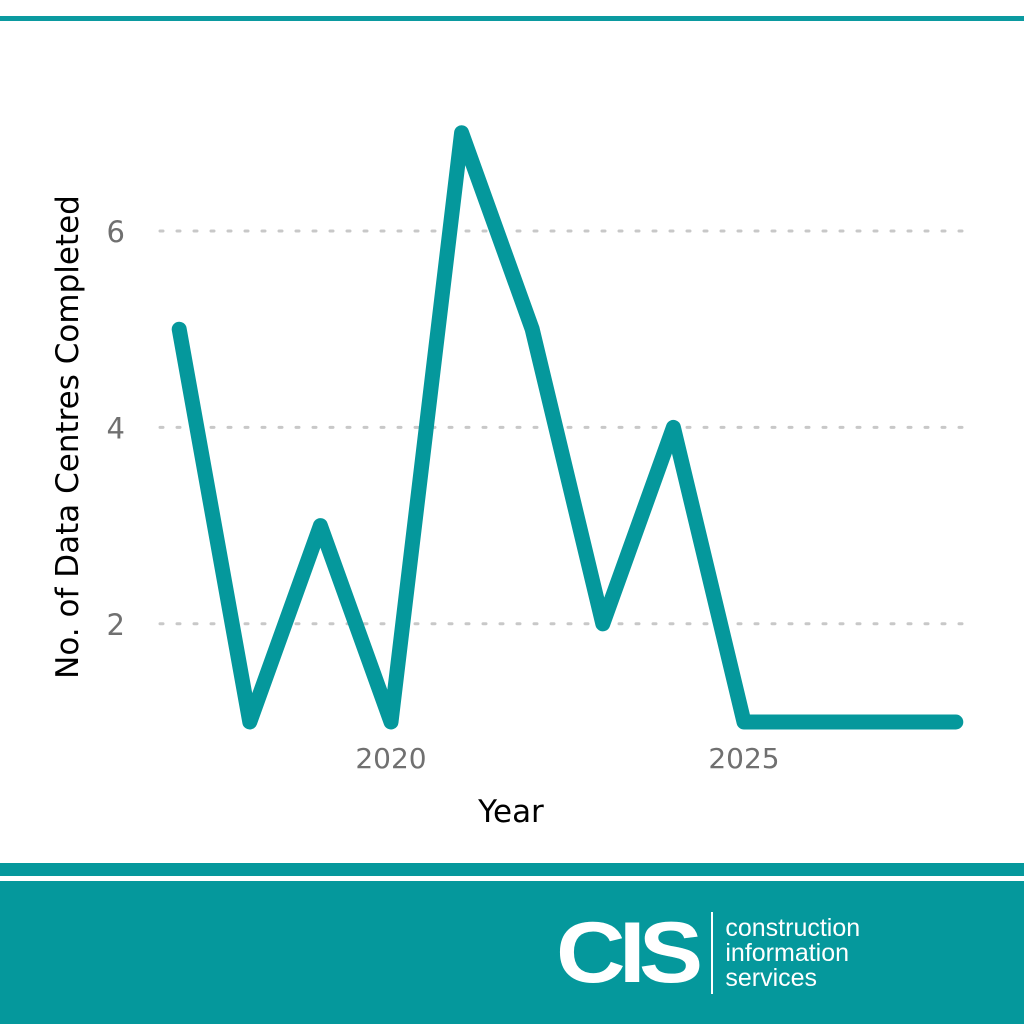 The width and height of the screenshot is (1024, 1024). I want to click on y-axis-label: No. of Data Centres Completed, so click(68, 437).